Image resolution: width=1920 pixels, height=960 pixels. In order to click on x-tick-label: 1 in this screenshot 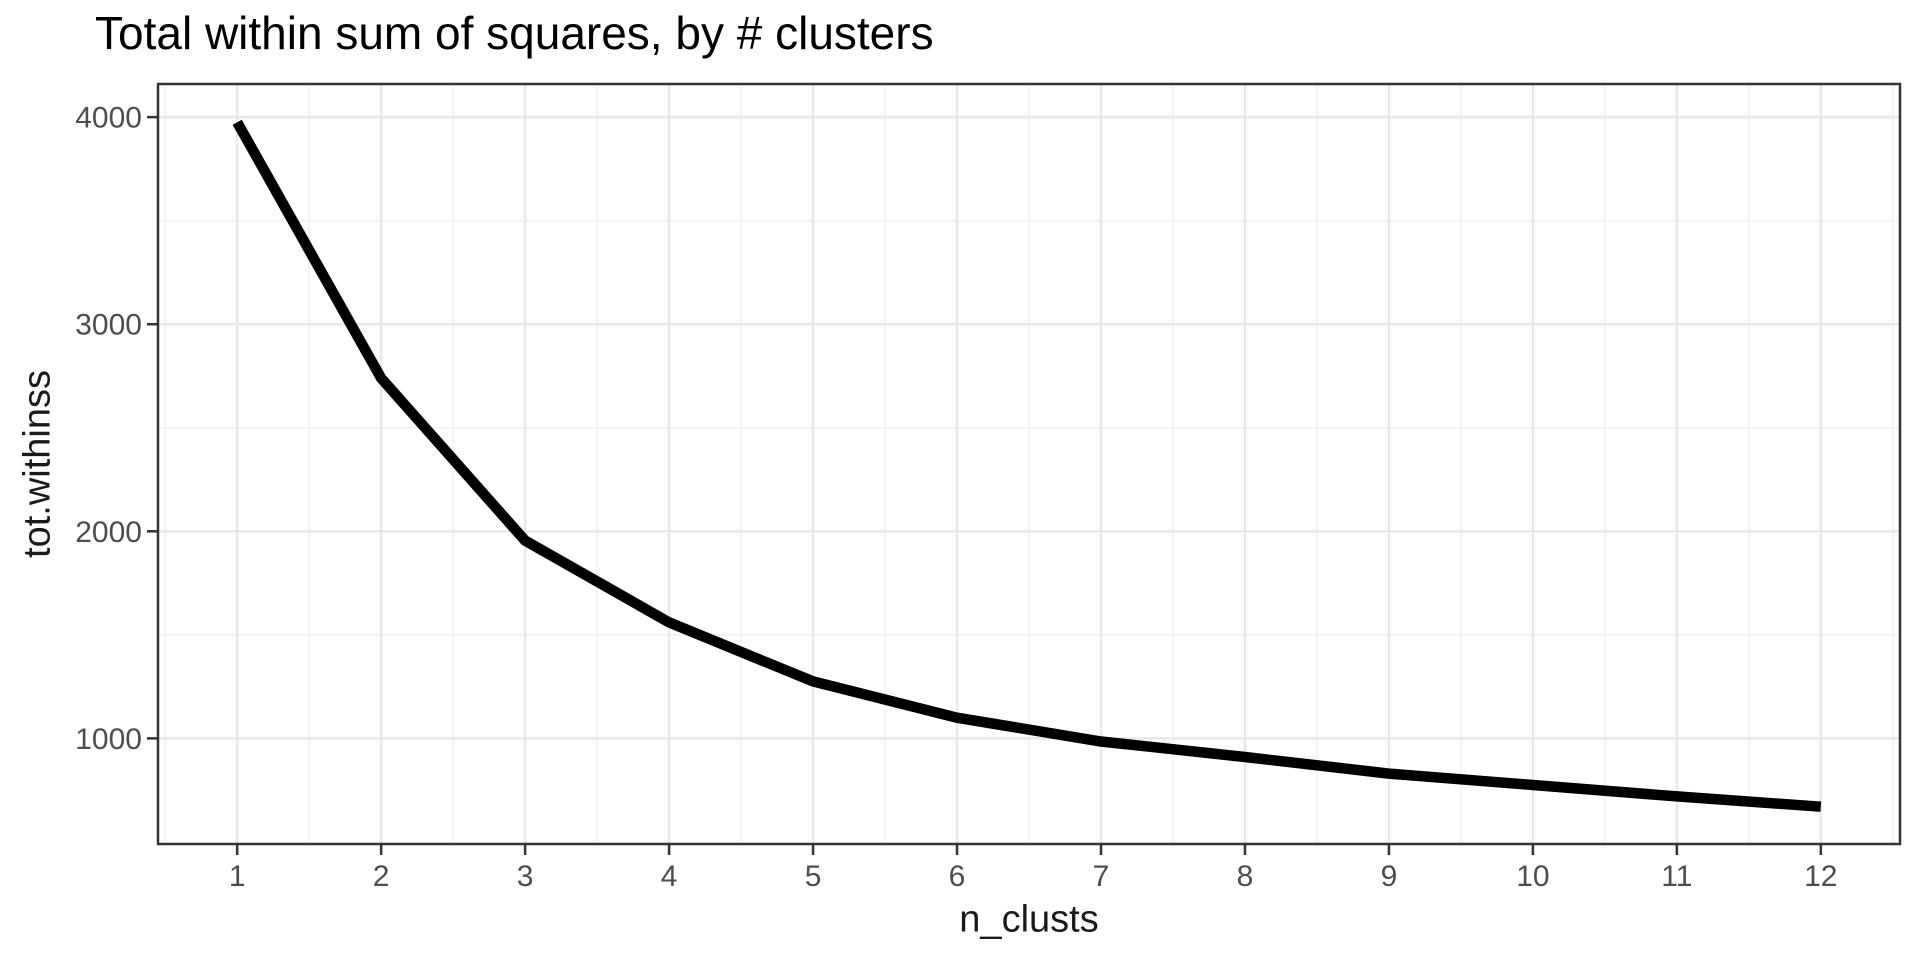, I will do `click(237, 876)`.